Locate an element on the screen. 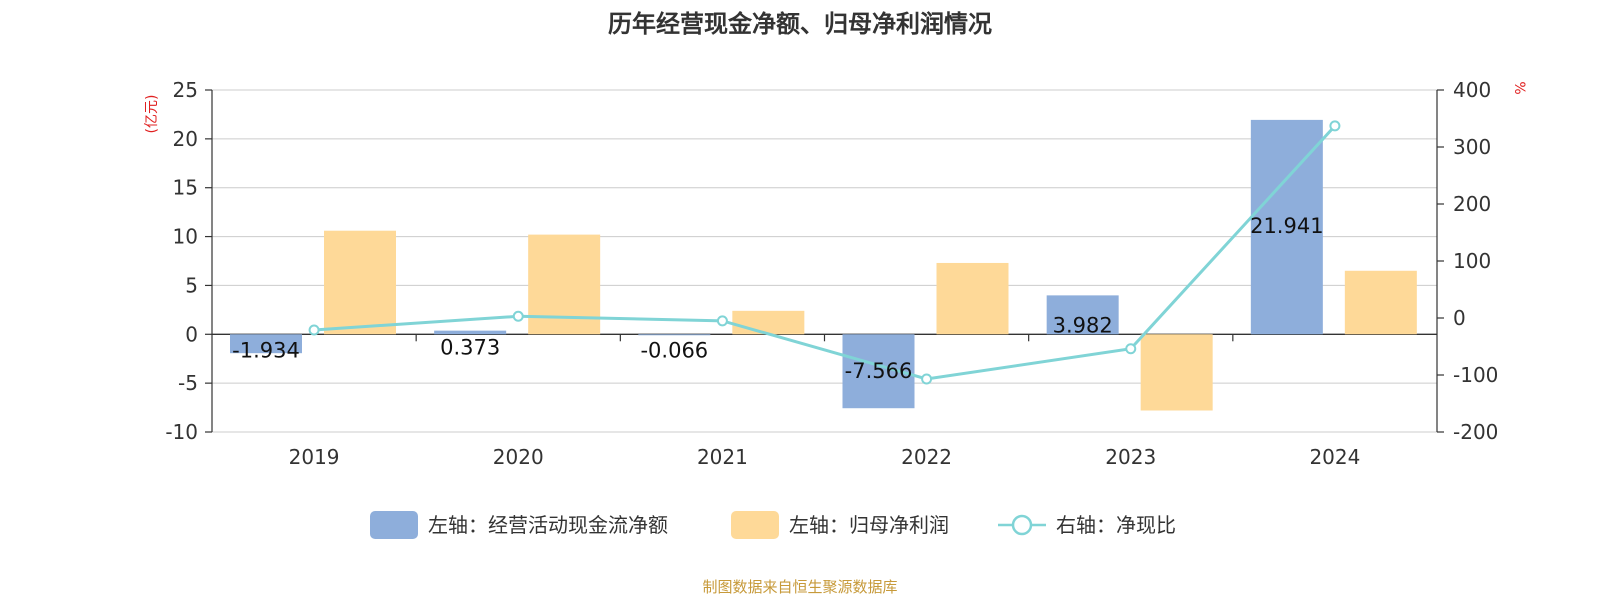 The image size is (1600, 600). category-label: 2021 is located at coordinates (722, 457).